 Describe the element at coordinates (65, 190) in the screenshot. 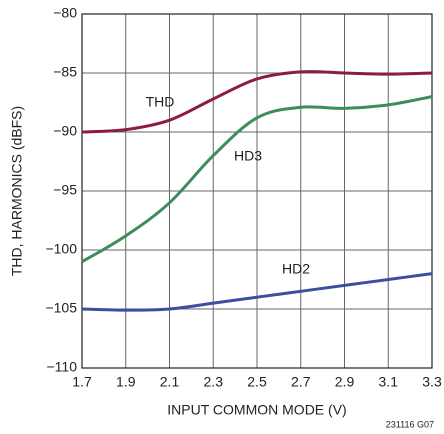

I see `y-tick-label: −95` at that location.